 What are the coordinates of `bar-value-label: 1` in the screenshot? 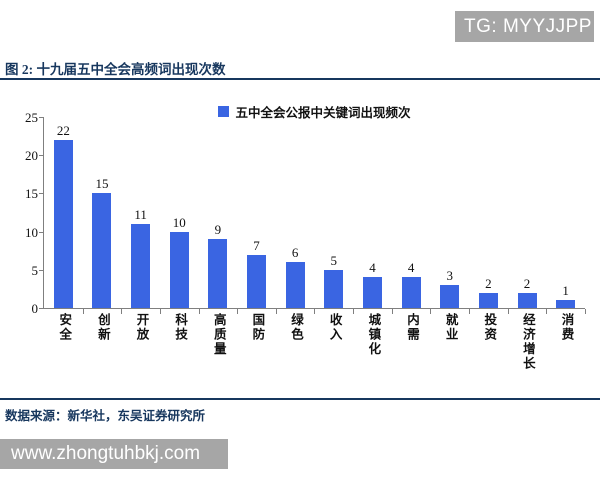 It's located at (565, 290).